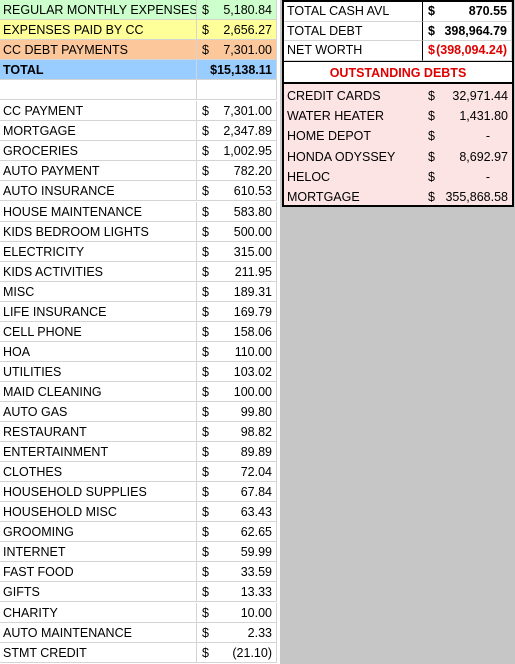 The image size is (515, 664). What do you see at coordinates (98, 70) in the screenshot?
I see `summary-label: TOTAL` at bounding box center [98, 70].